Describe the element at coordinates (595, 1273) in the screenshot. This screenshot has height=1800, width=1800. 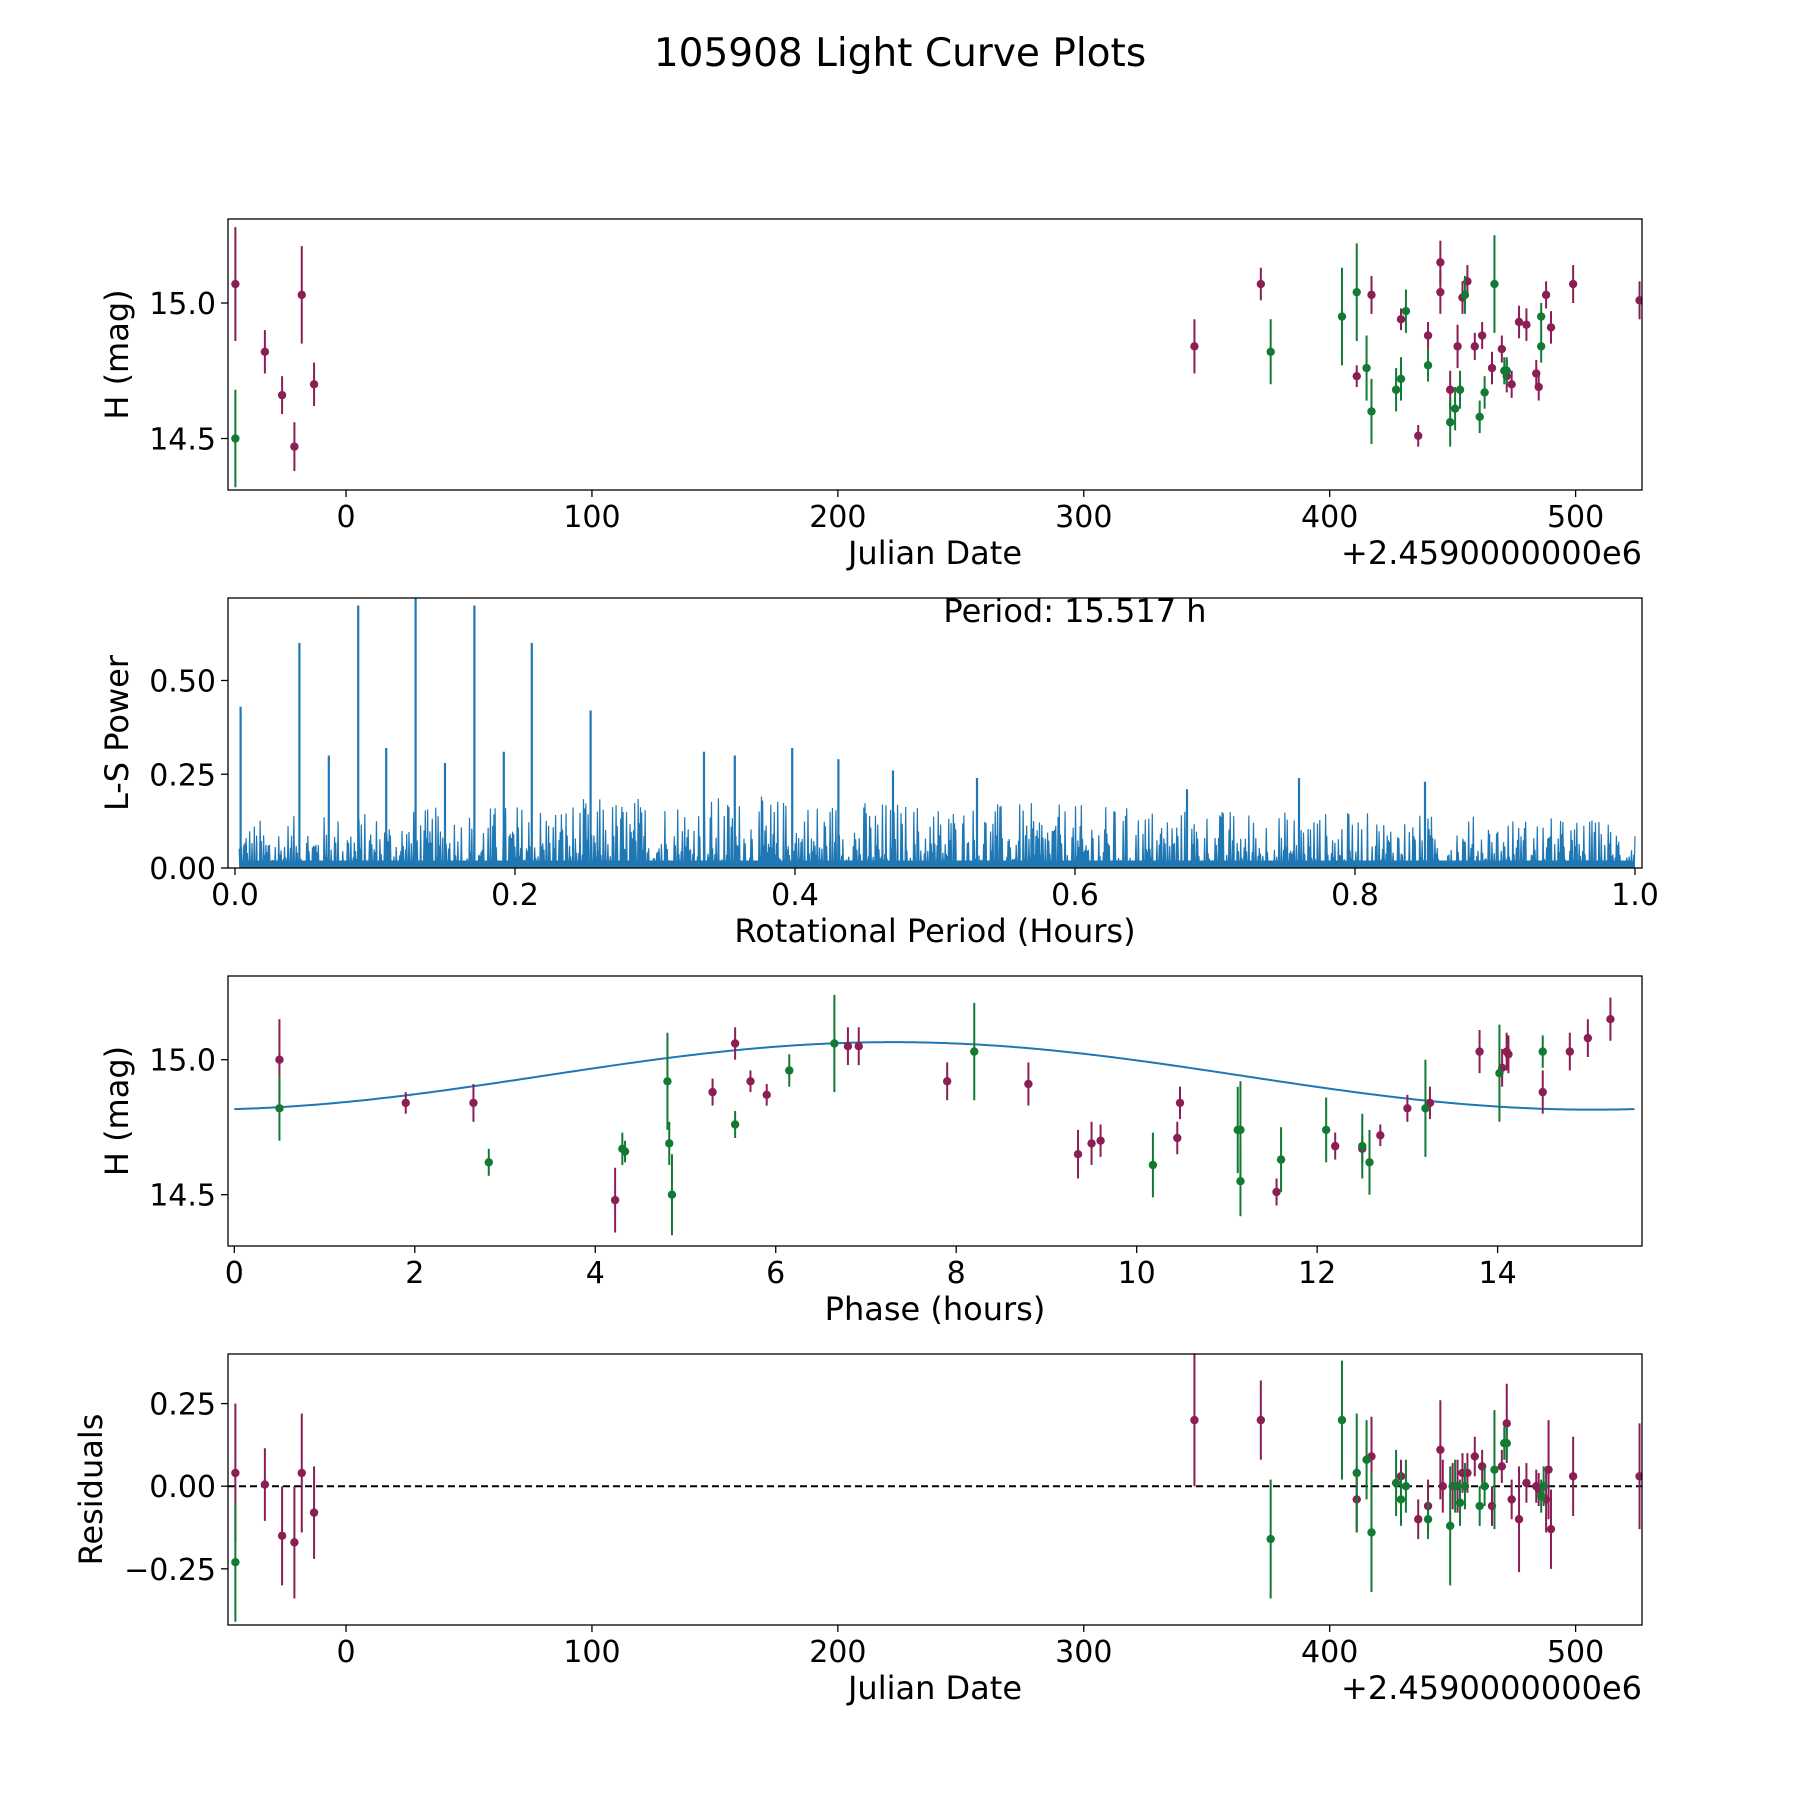
I see `x-tick-label: 4` at that location.